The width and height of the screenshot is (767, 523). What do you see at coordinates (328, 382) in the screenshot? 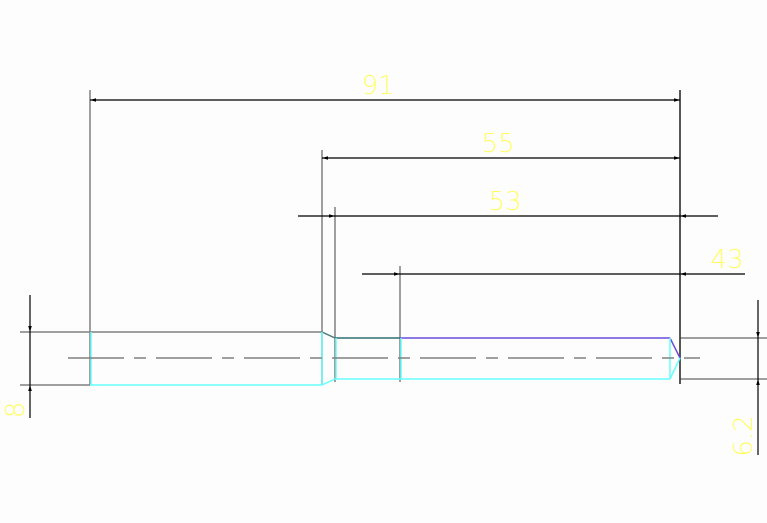
I see `step-chamfer-bottom` at bounding box center [328, 382].